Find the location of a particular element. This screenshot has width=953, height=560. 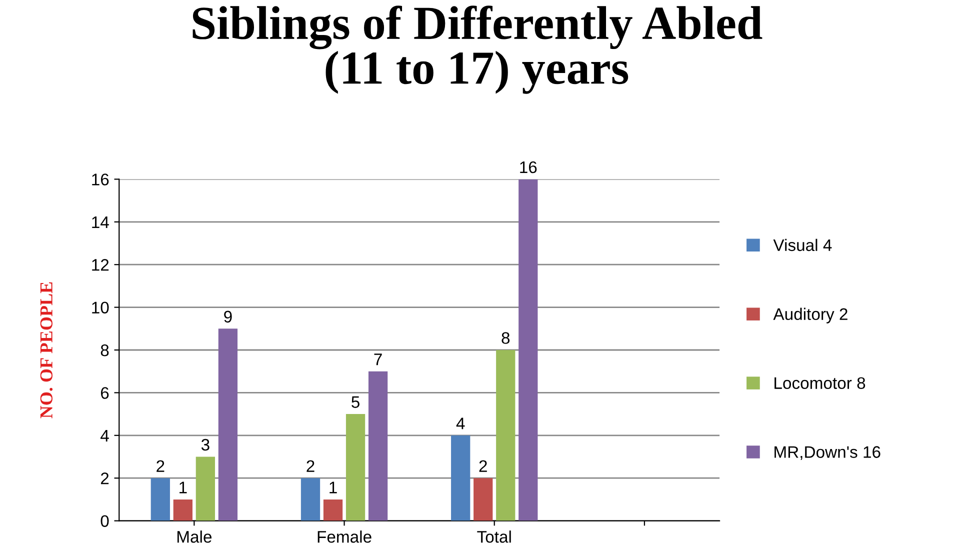

x-tick-label: Male is located at coordinates (194, 536).